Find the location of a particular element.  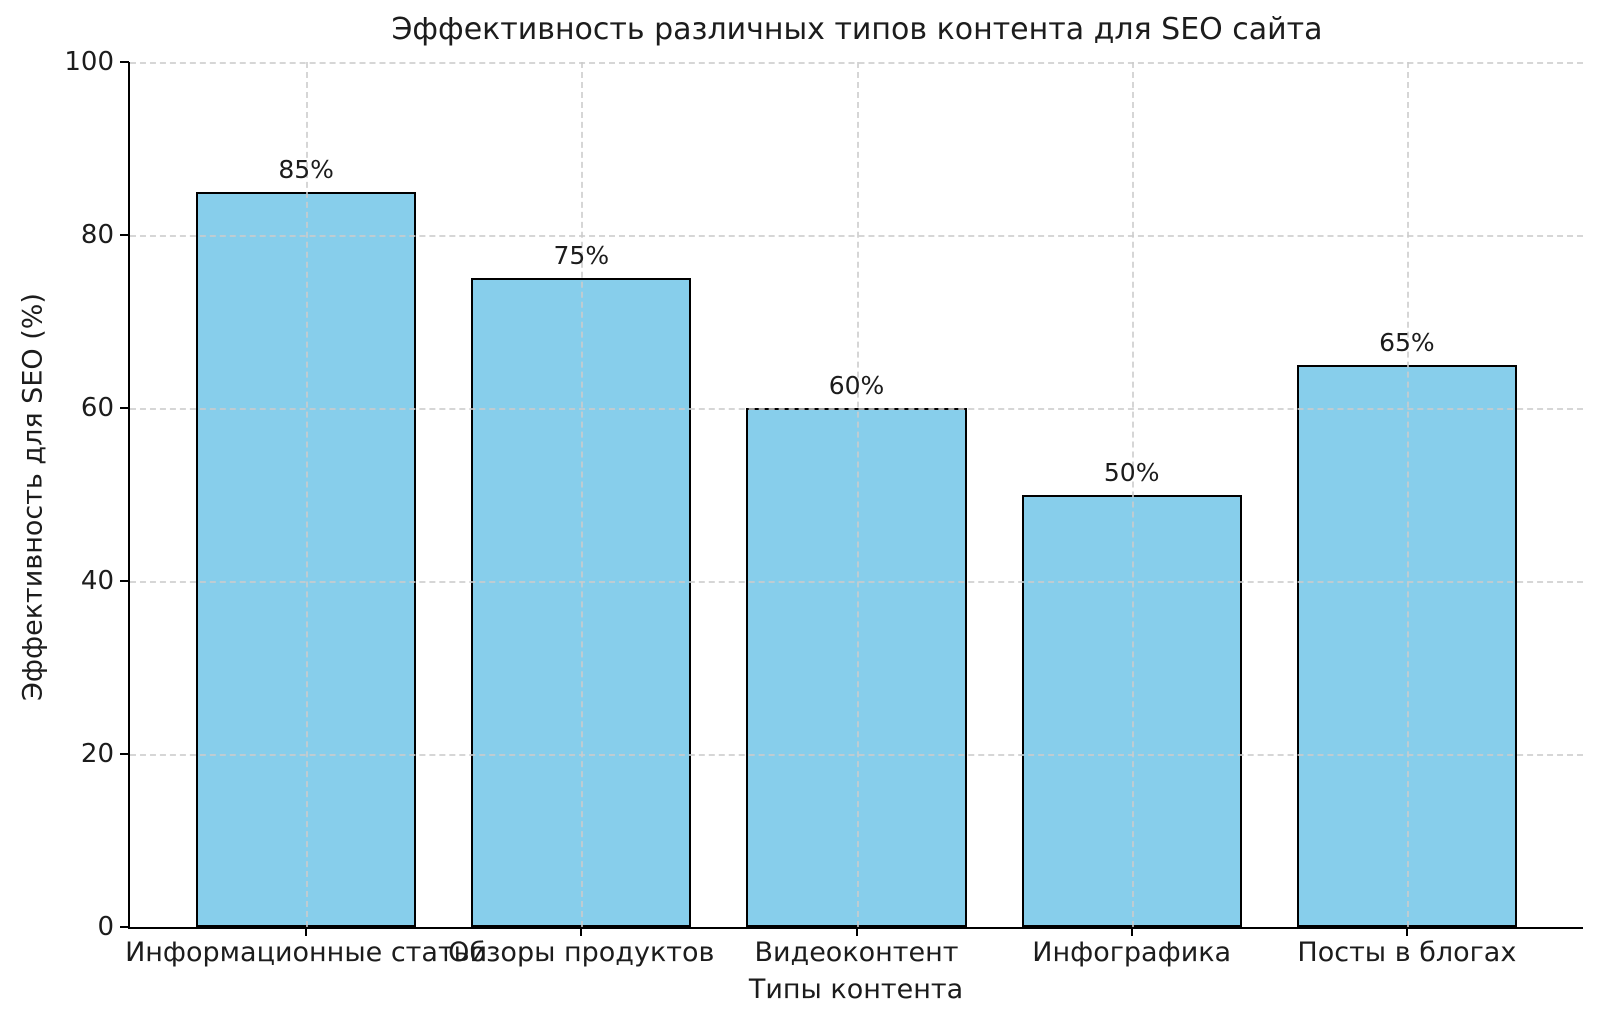

y-axis-label: Эффективность для SEO (%) is located at coordinates (33, 497).